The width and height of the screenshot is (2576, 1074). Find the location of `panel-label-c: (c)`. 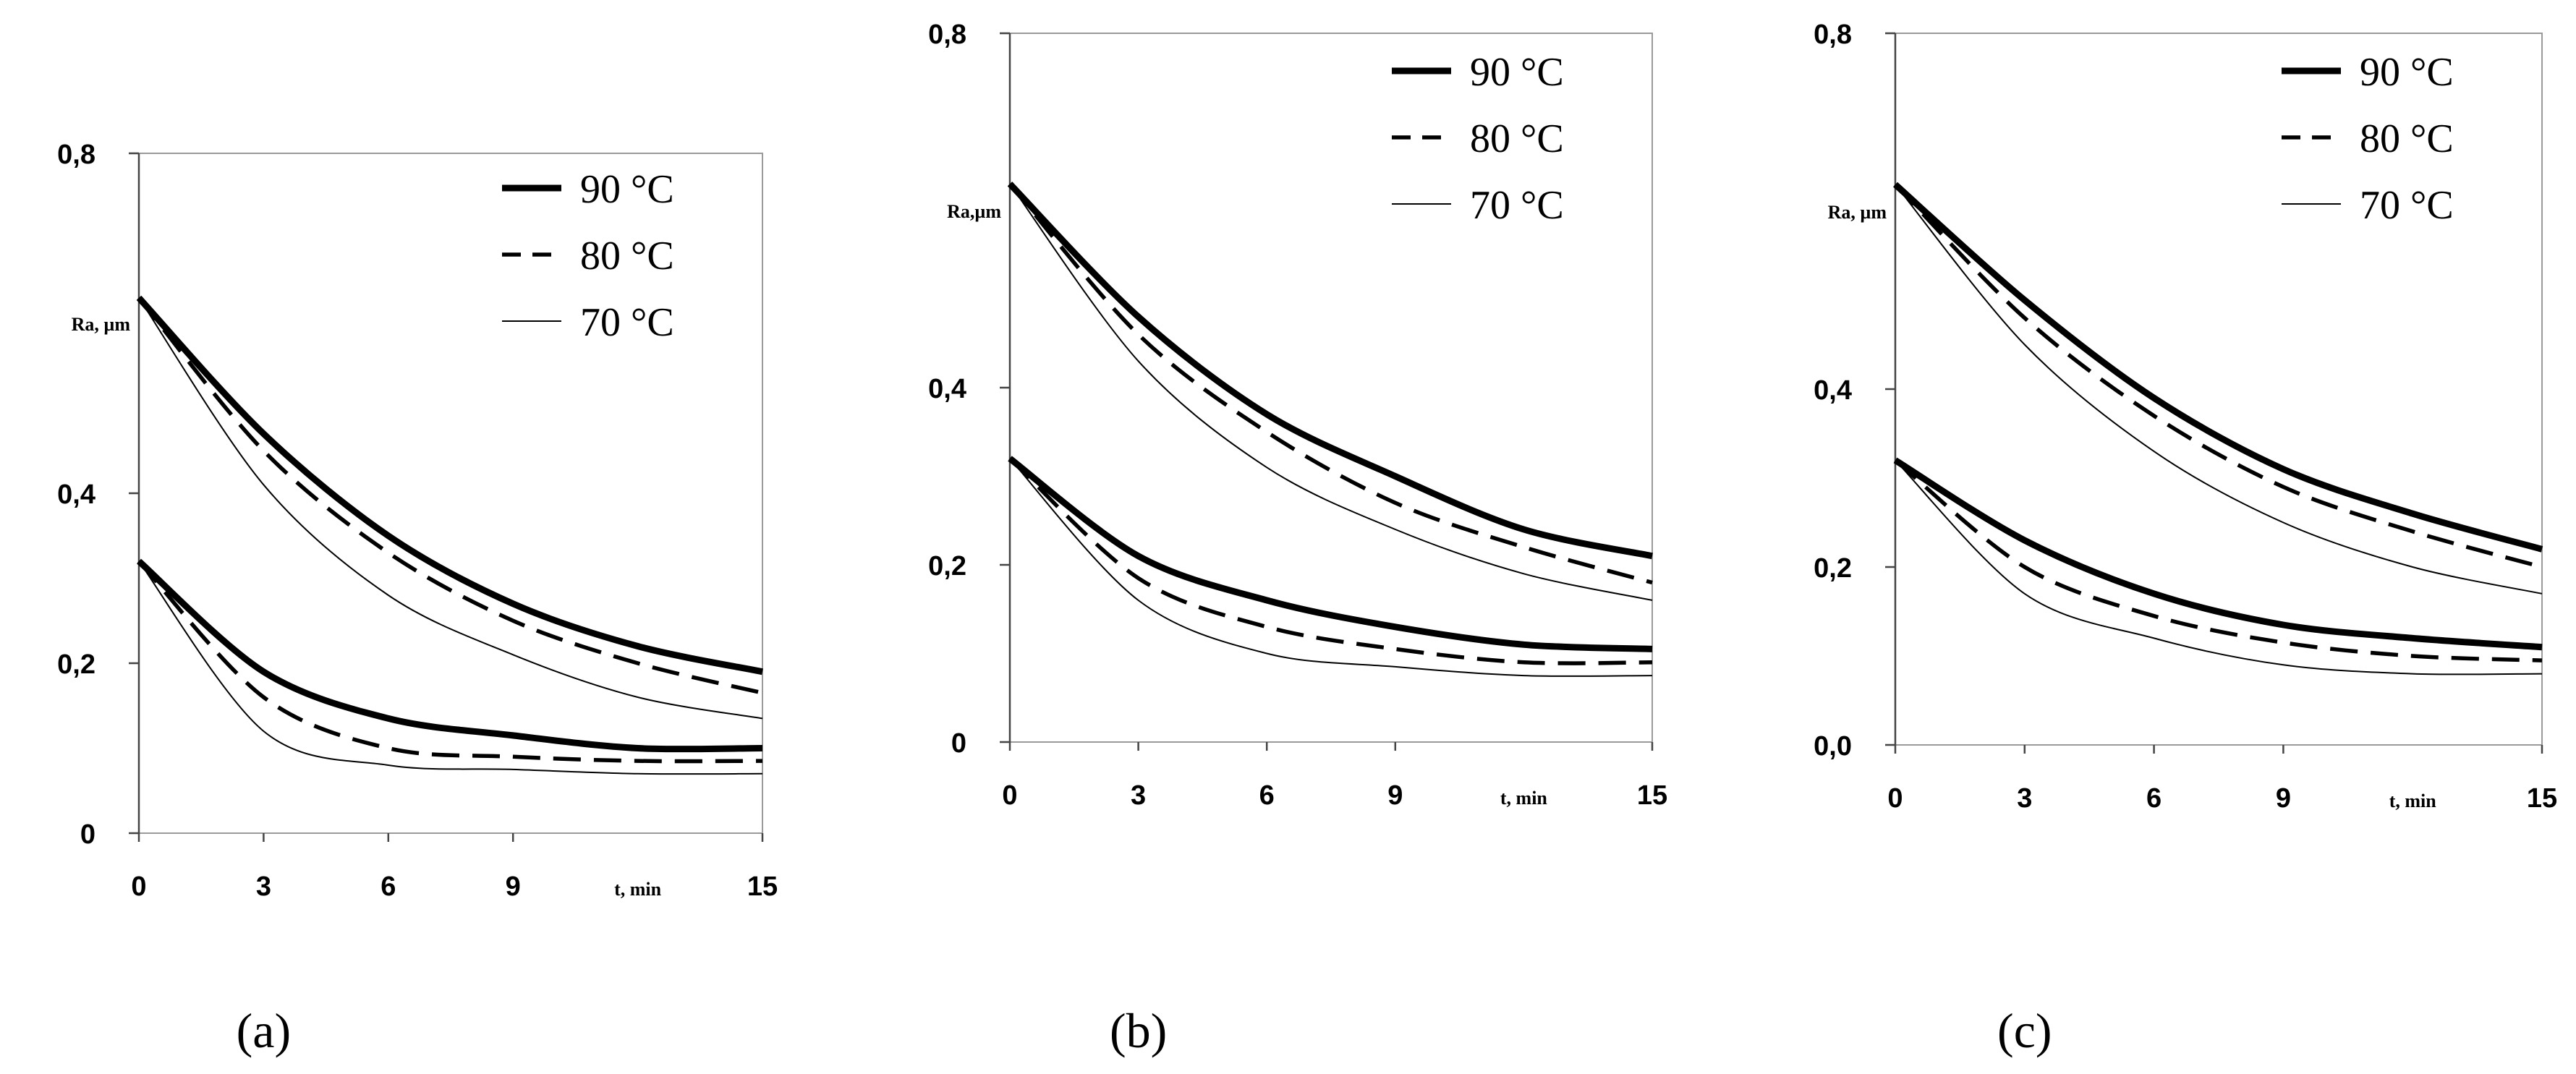

panel-label-c: (c) is located at coordinates (2024, 1030).